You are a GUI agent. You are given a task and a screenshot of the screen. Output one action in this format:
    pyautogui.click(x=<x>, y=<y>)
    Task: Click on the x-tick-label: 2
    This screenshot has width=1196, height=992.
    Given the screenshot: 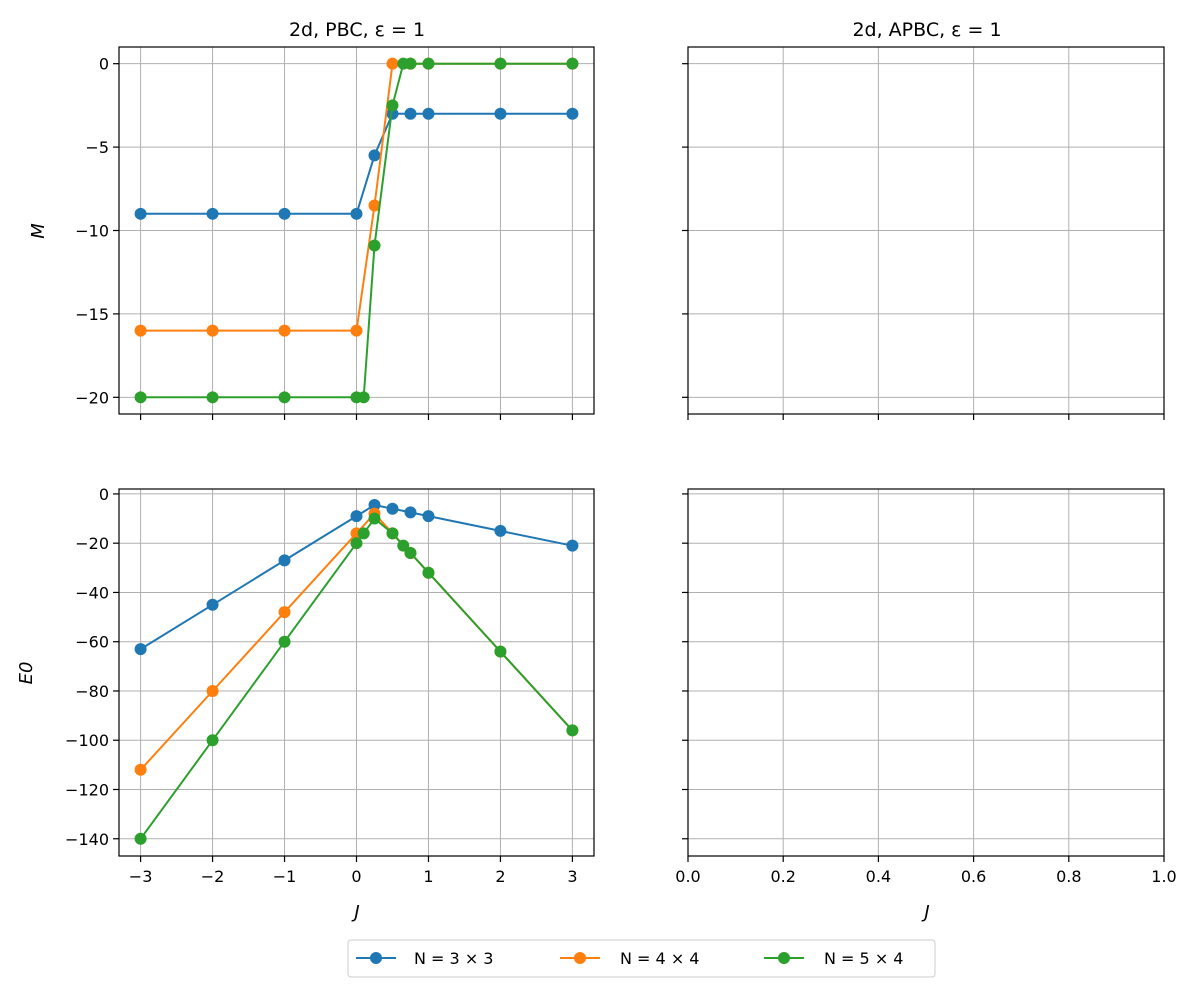 What is the action you would take?
    pyautogui.click(x=500, y=876)
    